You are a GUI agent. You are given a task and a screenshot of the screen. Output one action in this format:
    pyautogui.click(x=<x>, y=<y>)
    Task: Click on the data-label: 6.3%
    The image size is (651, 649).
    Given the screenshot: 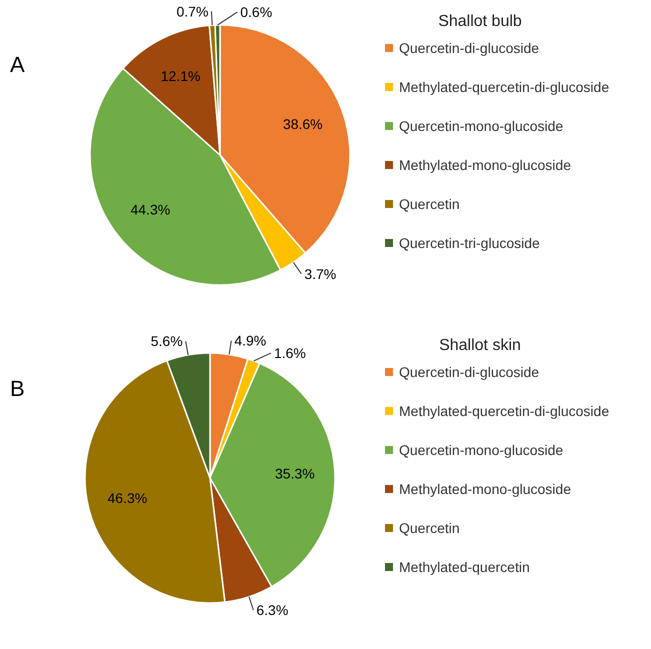 What is the action you would take?
    pyautogui.click(x=272, y=610)
    